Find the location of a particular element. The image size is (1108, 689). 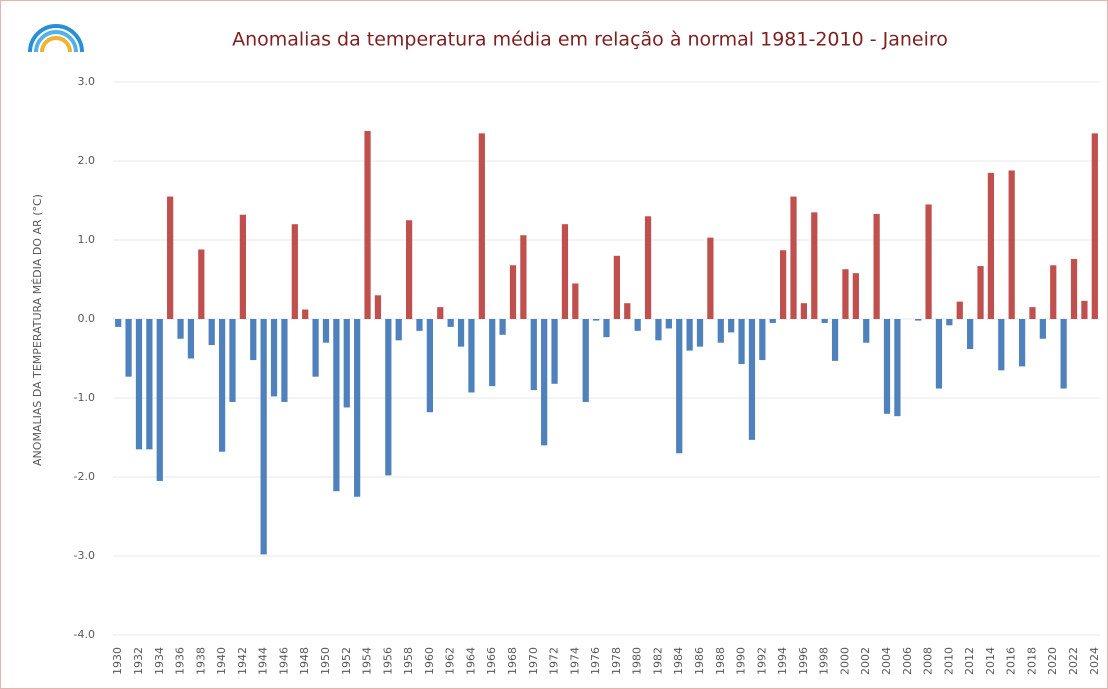

x-tick-label: 2006 is located at coordinates (907, 661).